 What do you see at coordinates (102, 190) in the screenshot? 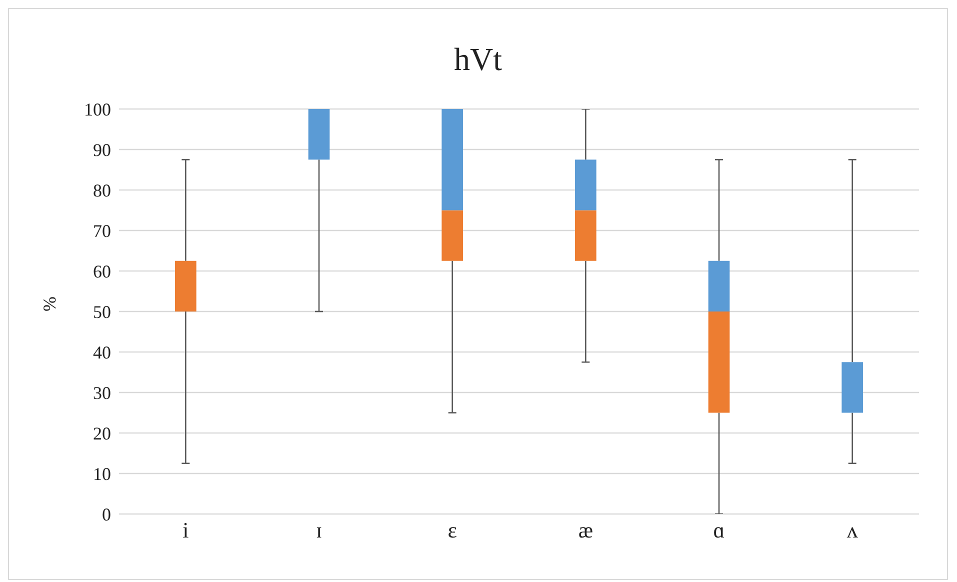
I see `y-tick-label: 80` at bounding box center [102, 190].